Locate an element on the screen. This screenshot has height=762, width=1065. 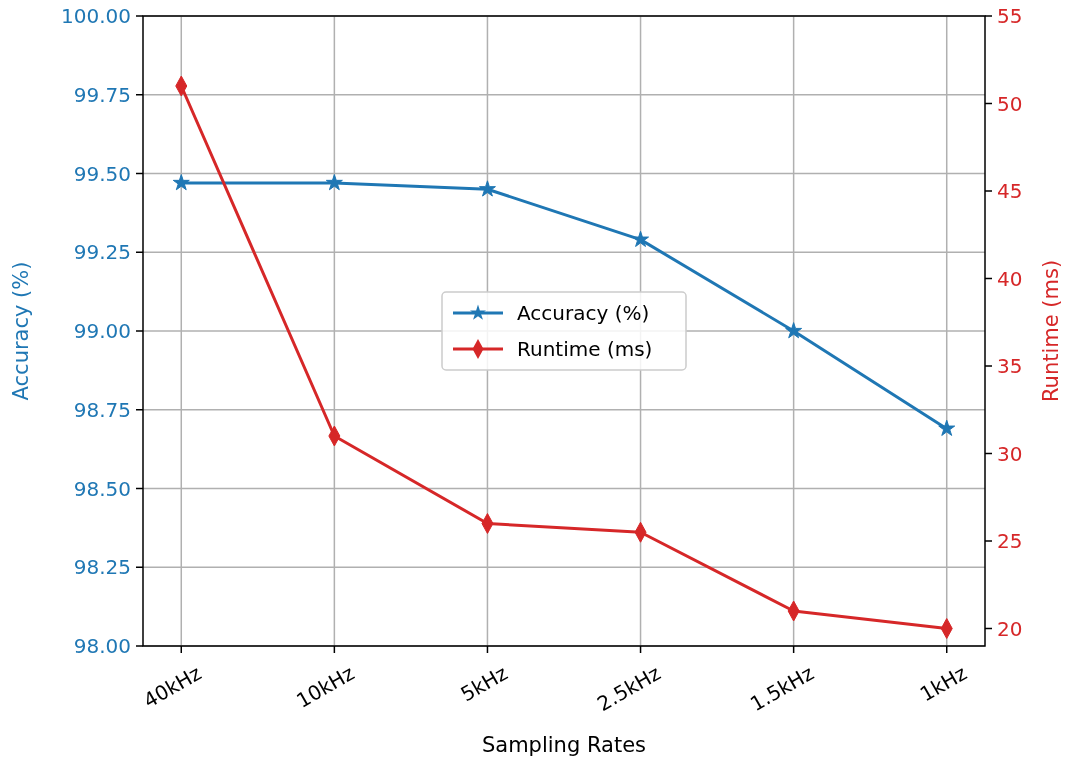
x-tick-label: 5kHz is located at coordinates (484, 683).